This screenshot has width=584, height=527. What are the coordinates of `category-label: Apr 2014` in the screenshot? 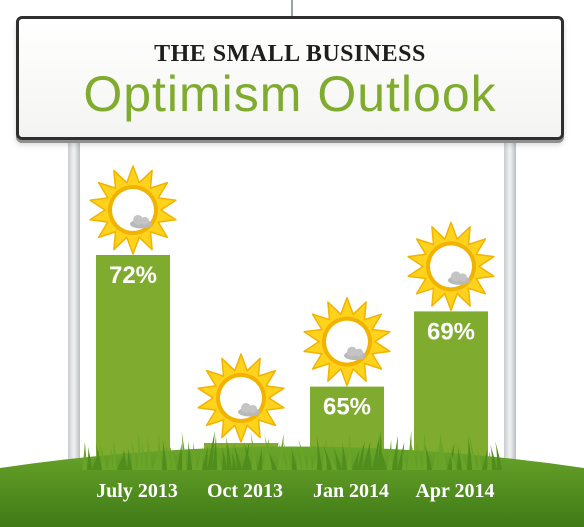 It's located at (454, 491).